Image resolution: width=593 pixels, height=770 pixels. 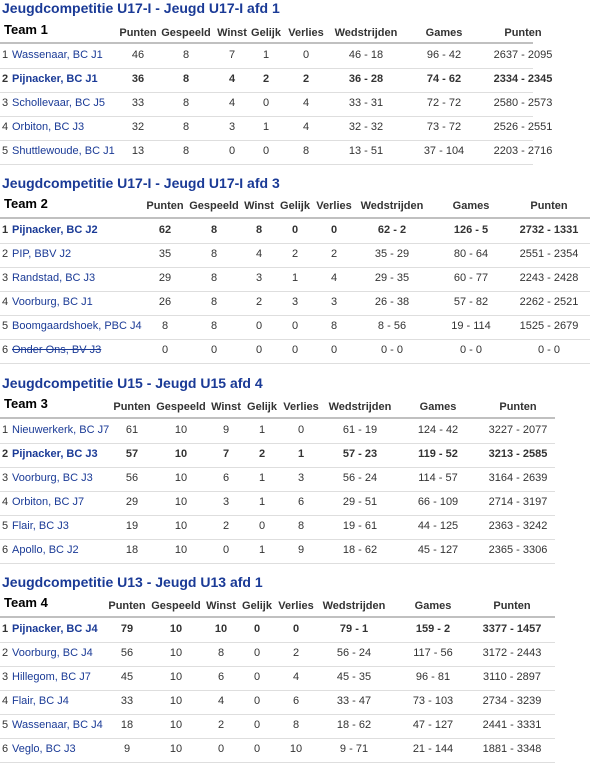 What do you see at coordinates (132, 383) in the screenshot?
I see `competition-title: Jeugdcompetitie U15 - Jeugd U15 afd 4` at bounding box center [132, 383].